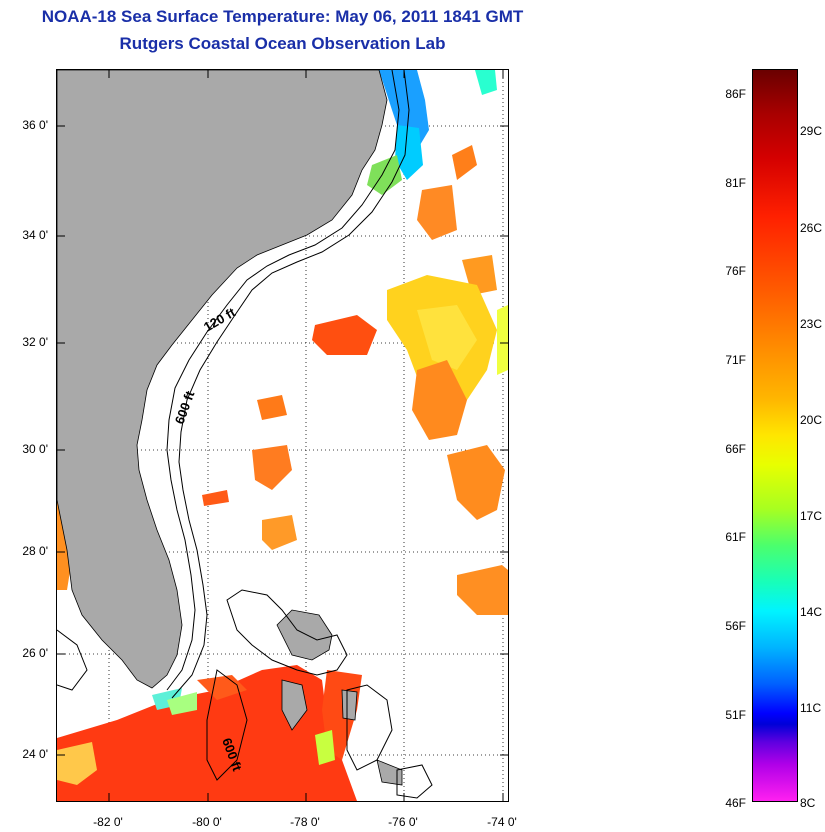  I want to click on lat-label-34: 34 0', so click(35, 235).